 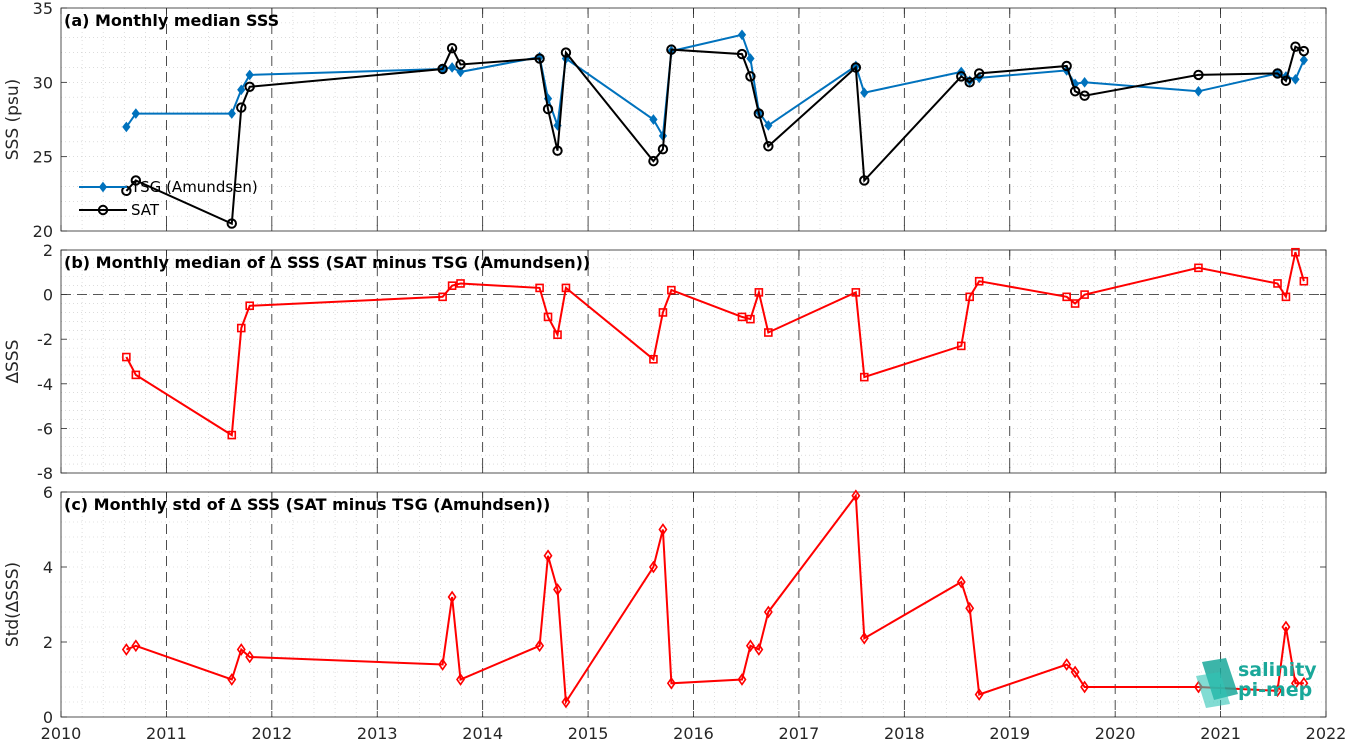 What do you see at coordinates (482, 733) in the screenshot?
I see `x-tick-label: 2014` at bounding box center [482, 733].